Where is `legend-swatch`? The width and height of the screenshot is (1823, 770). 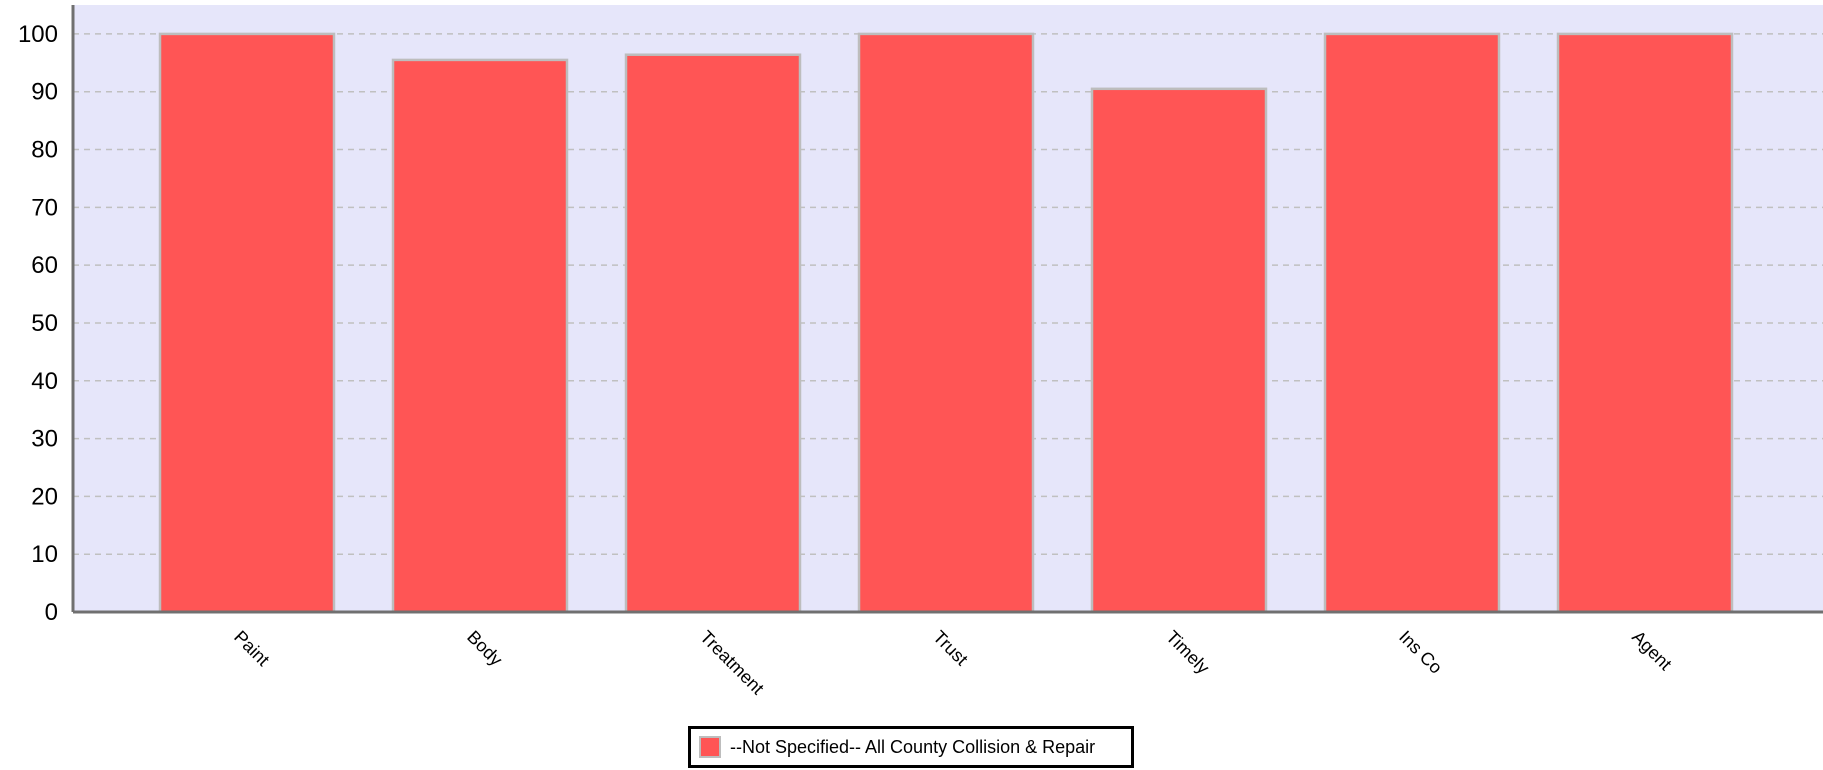
legend-swatch is located at coordinates (710, 747).